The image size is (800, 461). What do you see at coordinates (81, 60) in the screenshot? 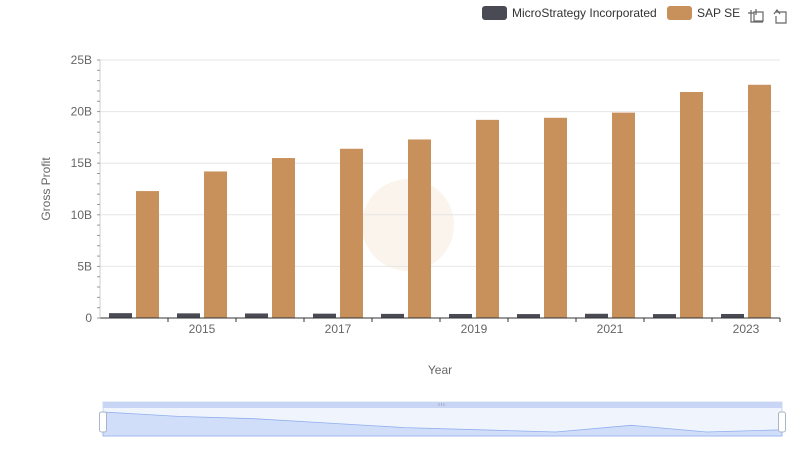
I see `y-tick-label: 25B` at bounding box center [81, 60].